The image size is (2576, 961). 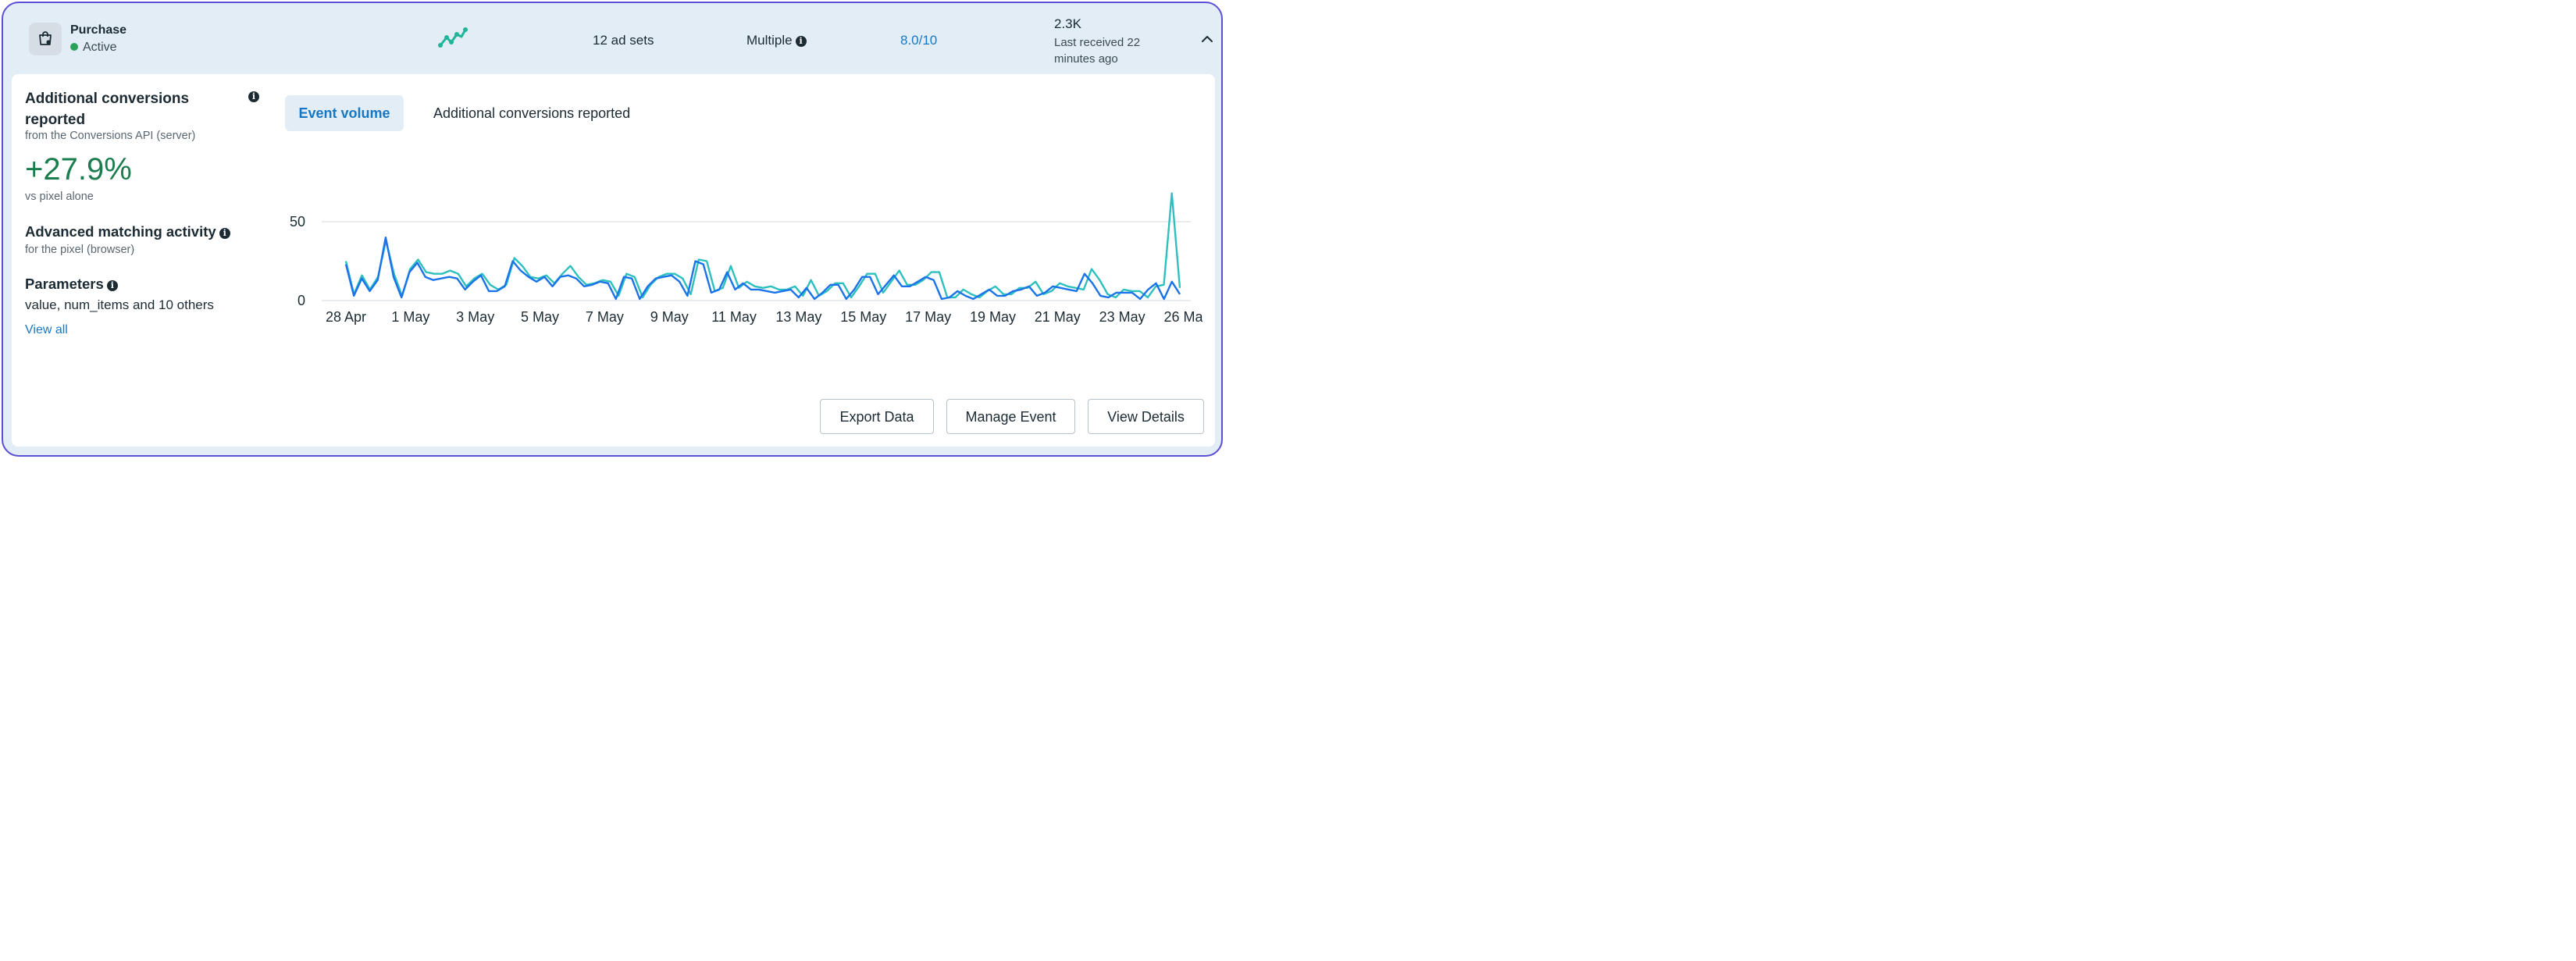 I want to click on view-all-link: View all, so click(x=46, y=329).